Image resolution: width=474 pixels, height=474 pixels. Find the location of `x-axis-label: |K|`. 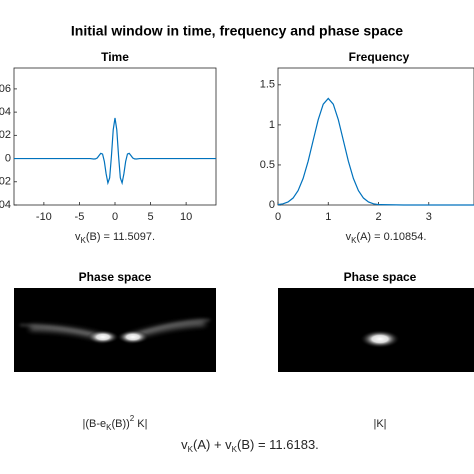

x-axis-label: |K| is located at coordinates (379, 424).